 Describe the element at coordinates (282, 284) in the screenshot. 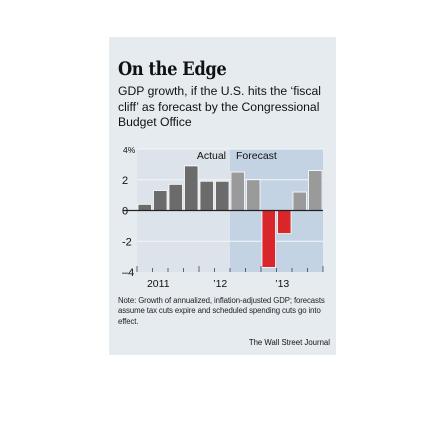

I see `x-tick-label: ’13` at that location.